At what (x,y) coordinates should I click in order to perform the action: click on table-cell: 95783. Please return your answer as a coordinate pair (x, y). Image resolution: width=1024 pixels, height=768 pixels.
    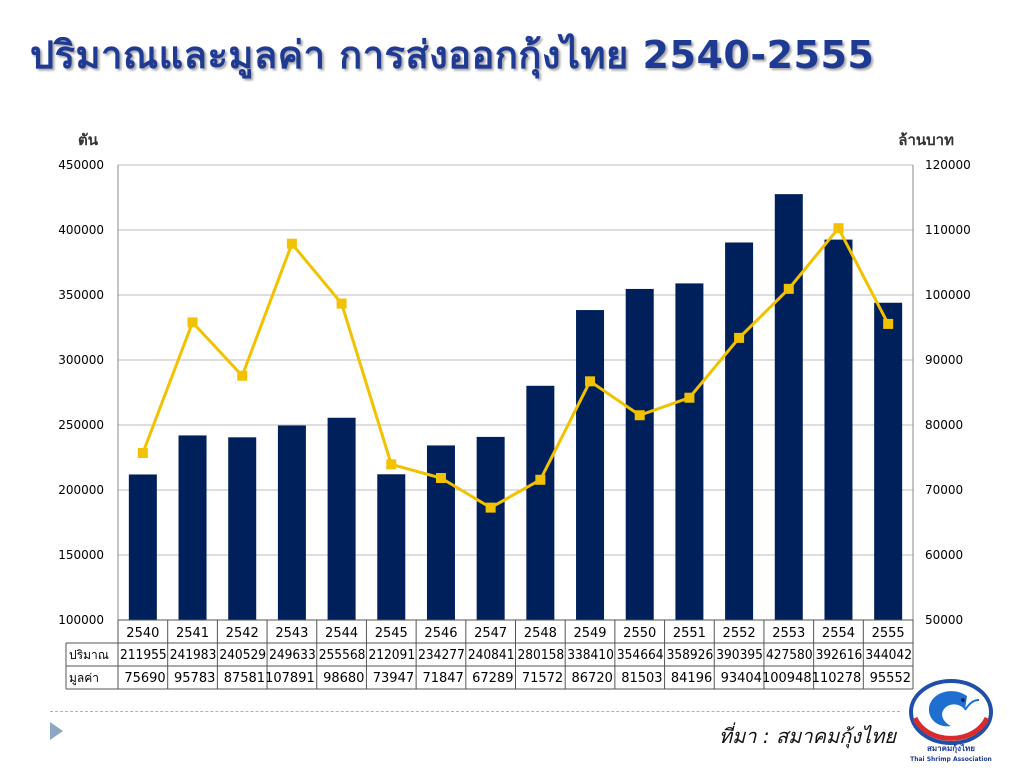
    Looking at the image, I should click on (194, 678).